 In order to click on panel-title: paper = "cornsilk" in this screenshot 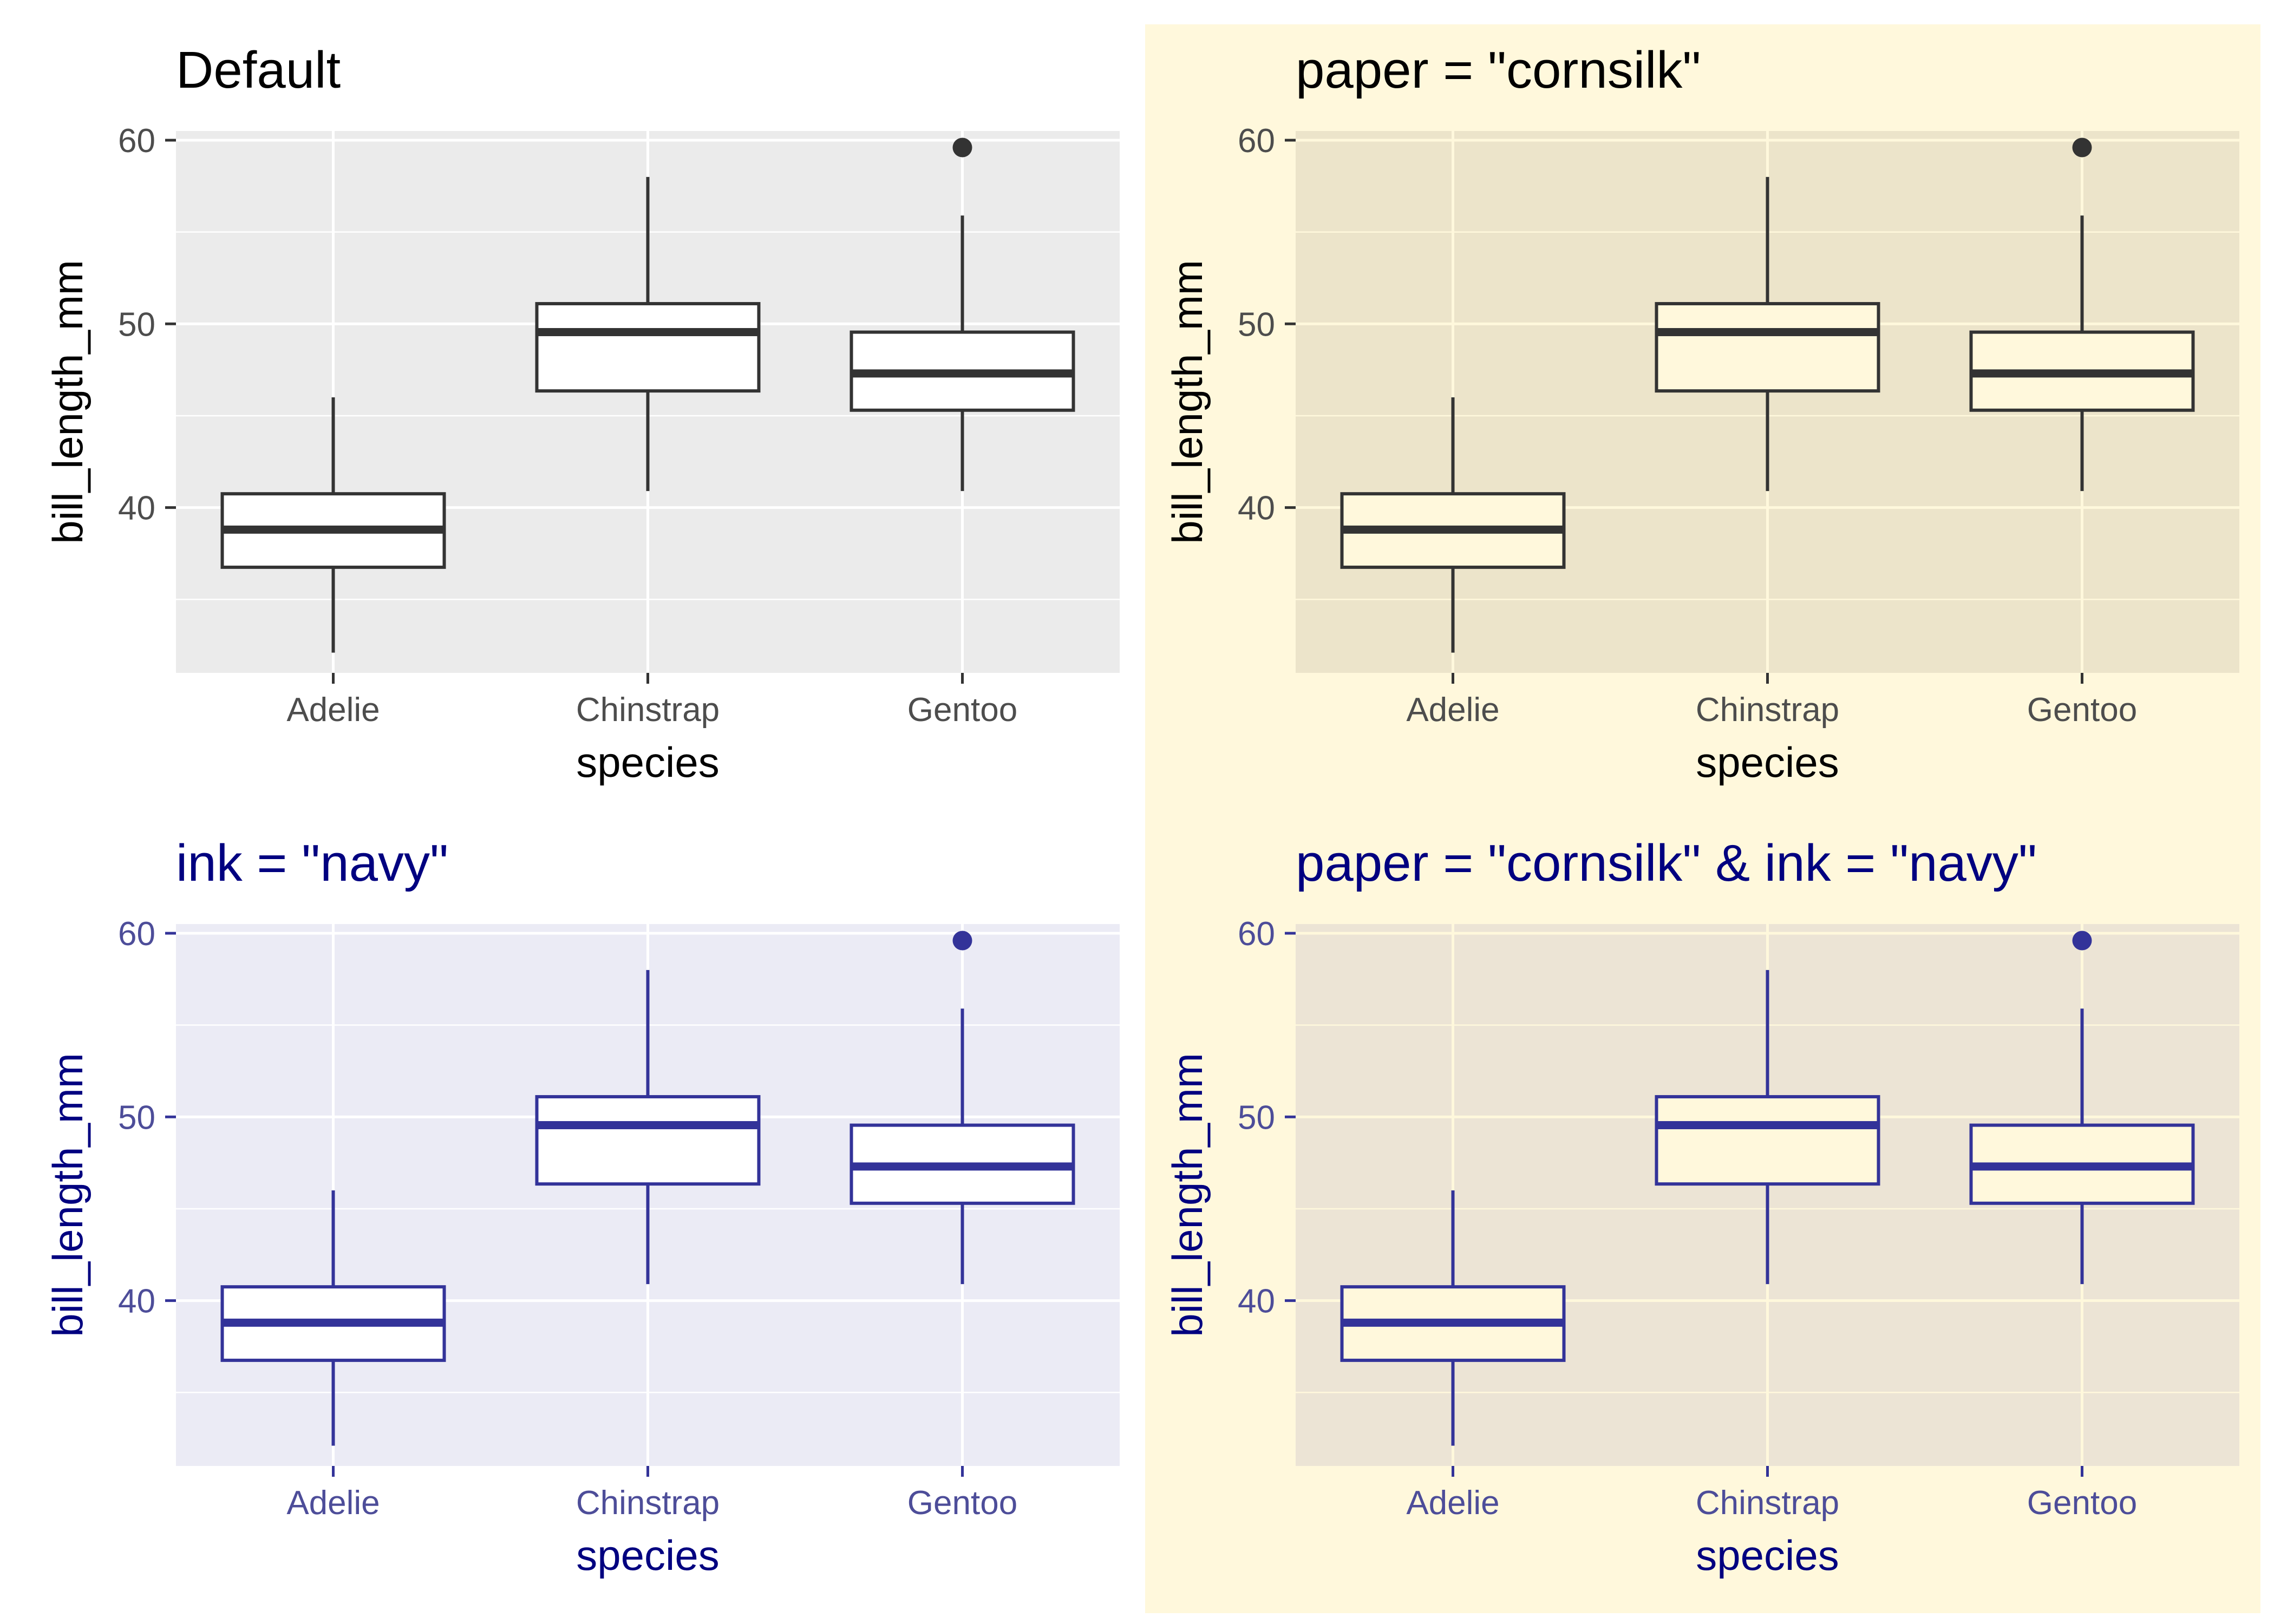, I will do `click(1499, 70)`.